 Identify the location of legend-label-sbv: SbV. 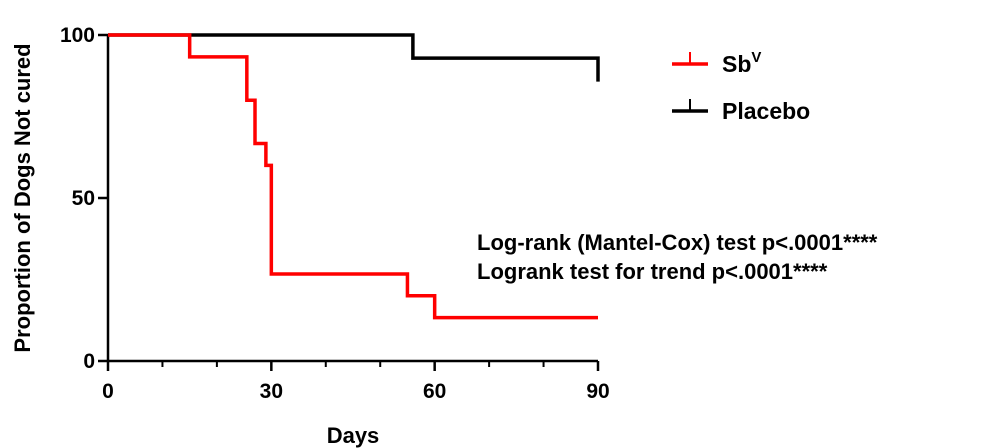
(741, 63).